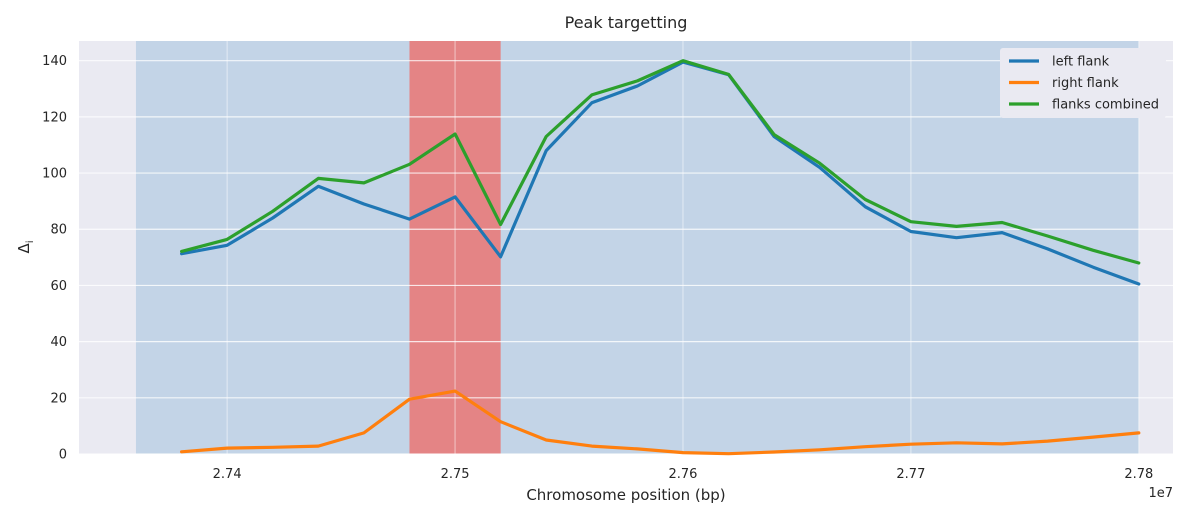 This screenshot has width=1189, height=518. I want to click on x-axis-ticks: 2.74 2.75 2.76 2.77 2.78, so click(683, 474).